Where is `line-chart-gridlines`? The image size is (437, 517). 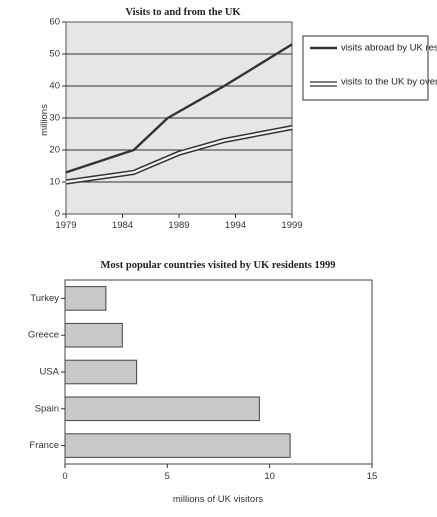
line-chart-gridlines is located at coordinates (179, 118).